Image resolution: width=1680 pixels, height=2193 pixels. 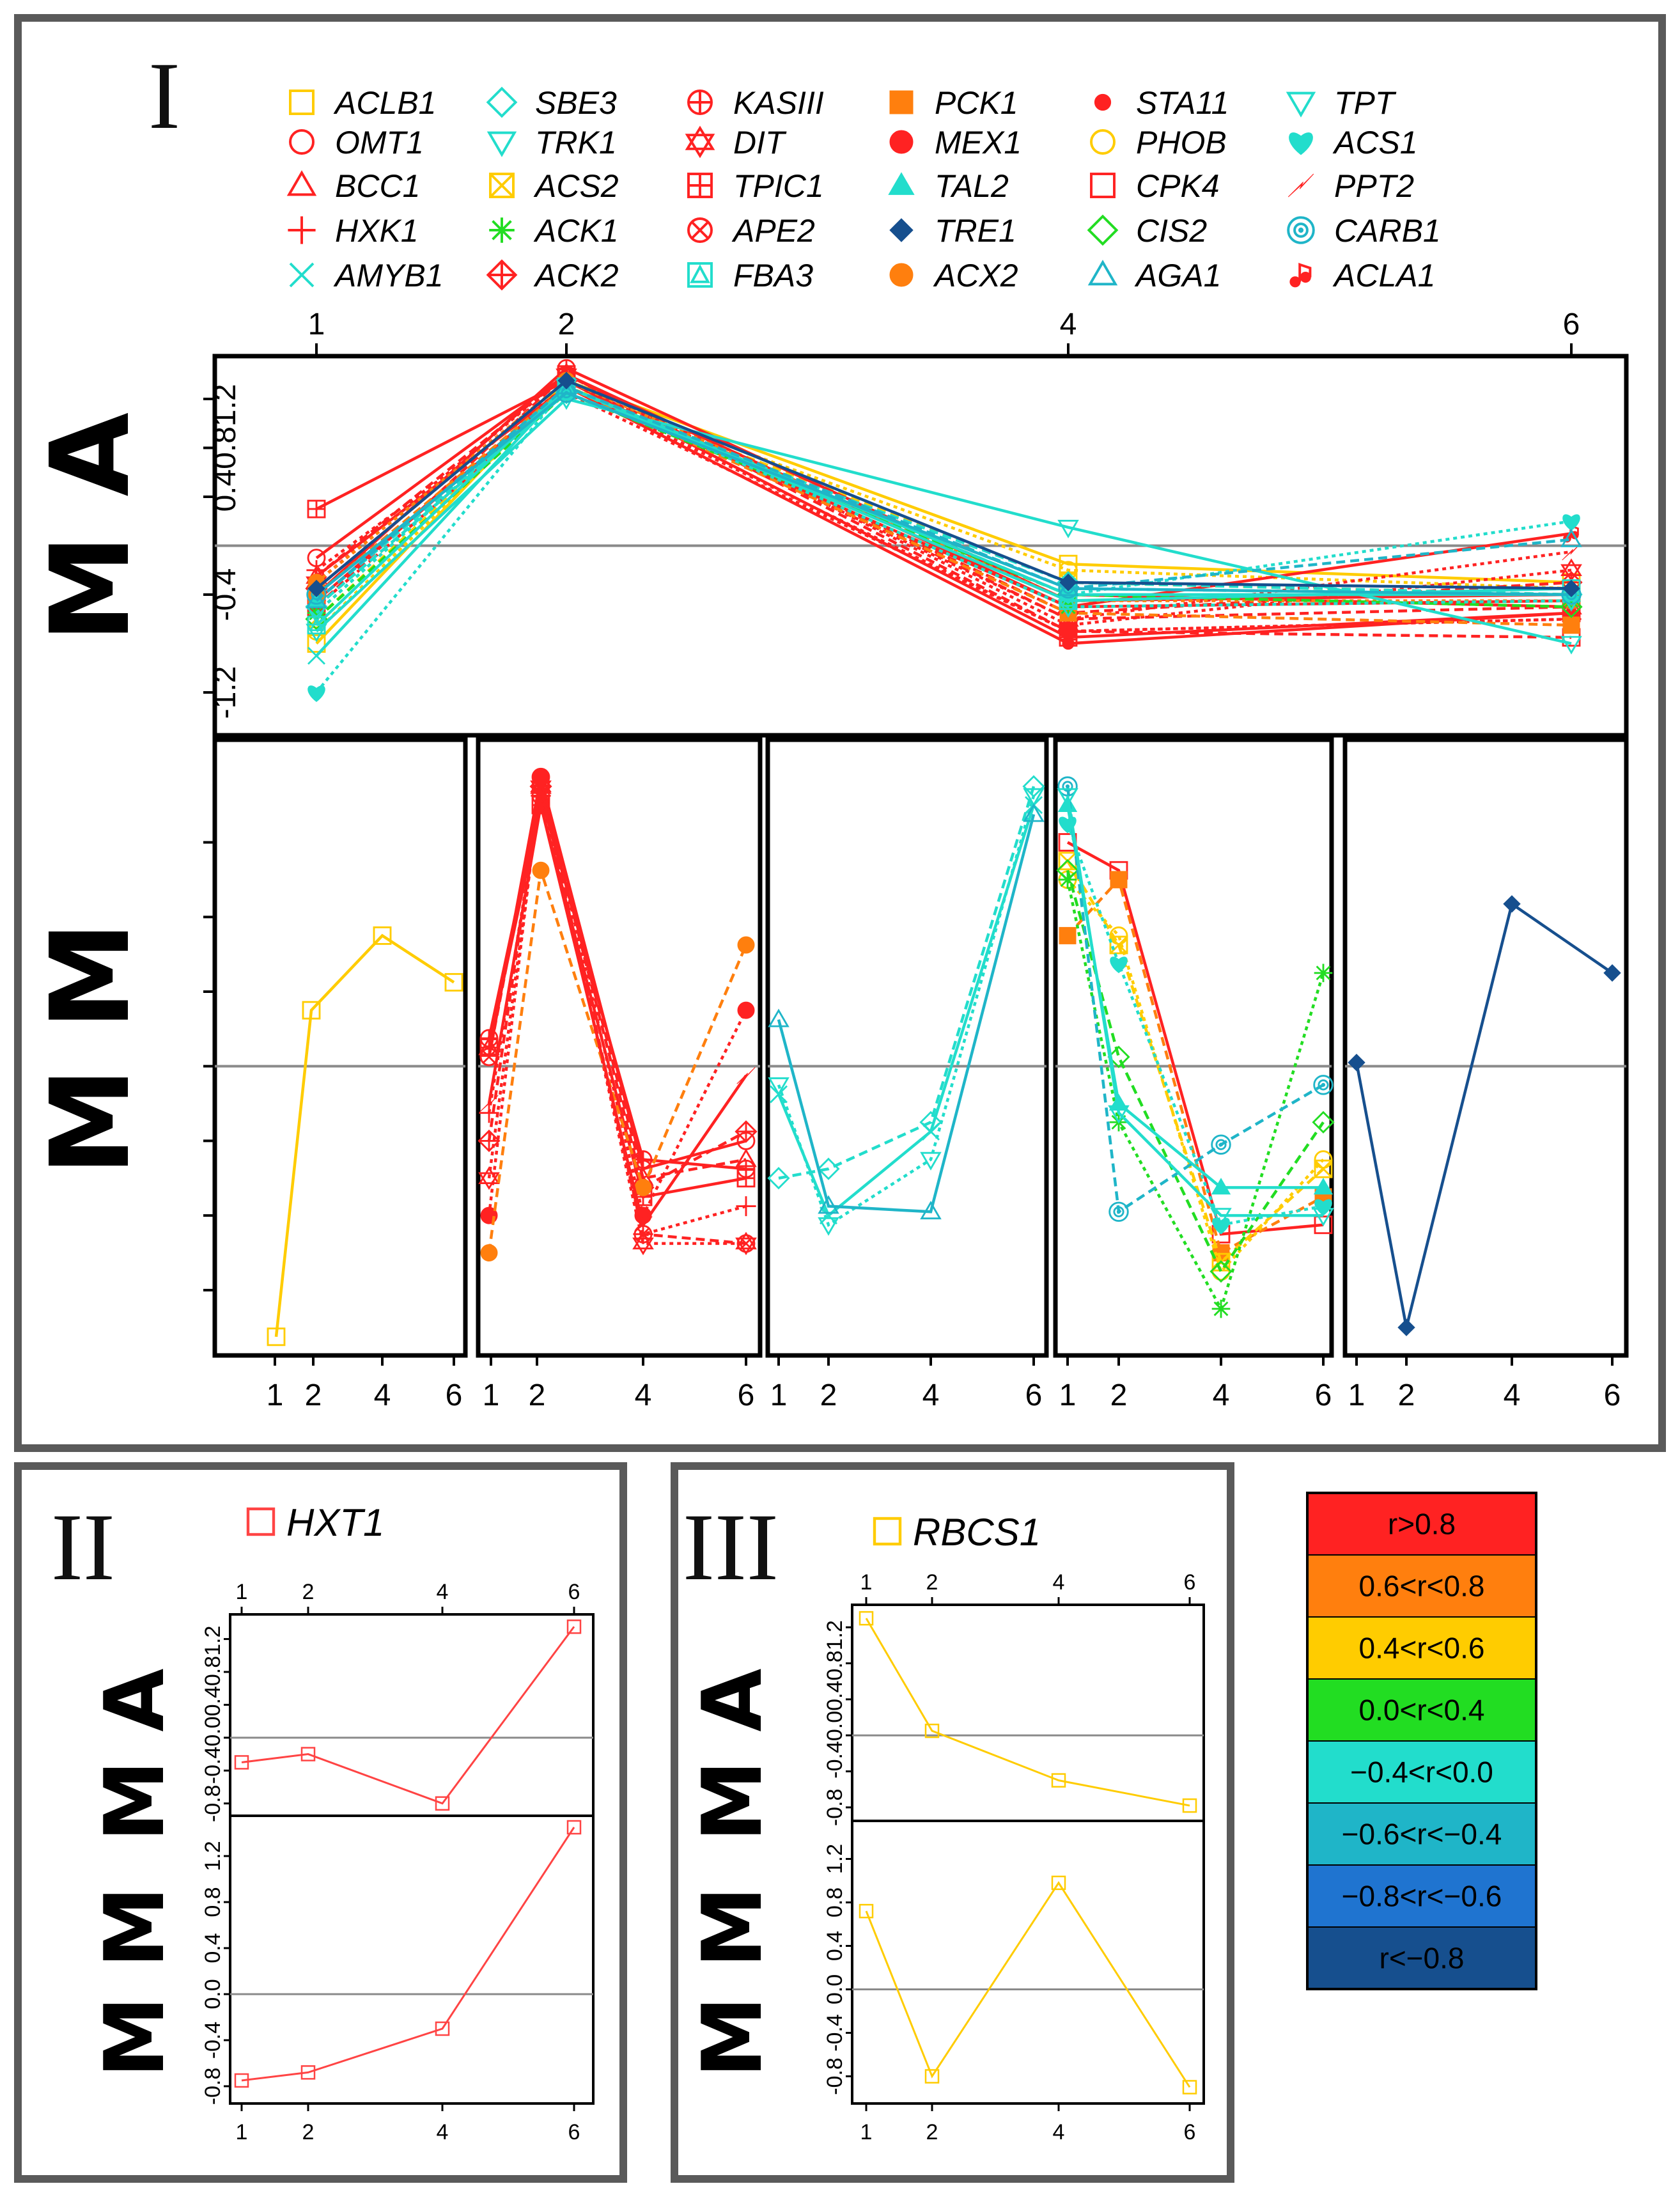 I want to click on legend-label-ACX2: ACX2, so click(x=975, y=275).